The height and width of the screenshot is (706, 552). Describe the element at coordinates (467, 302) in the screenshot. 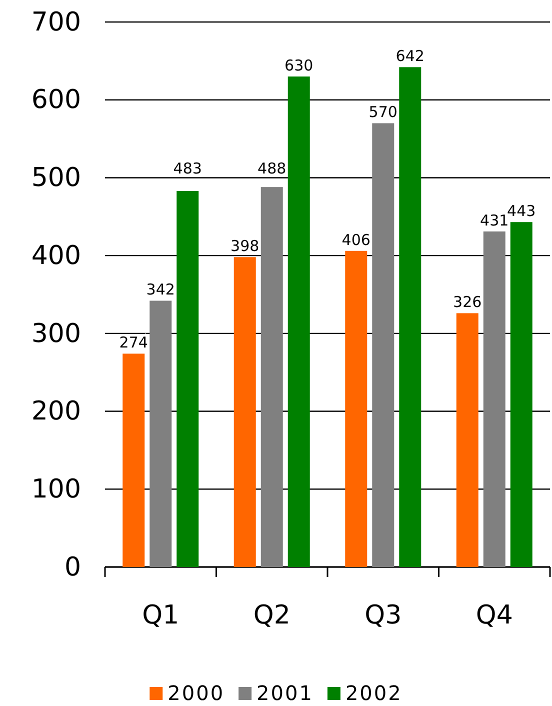

I see `data-label: 326` at that location.